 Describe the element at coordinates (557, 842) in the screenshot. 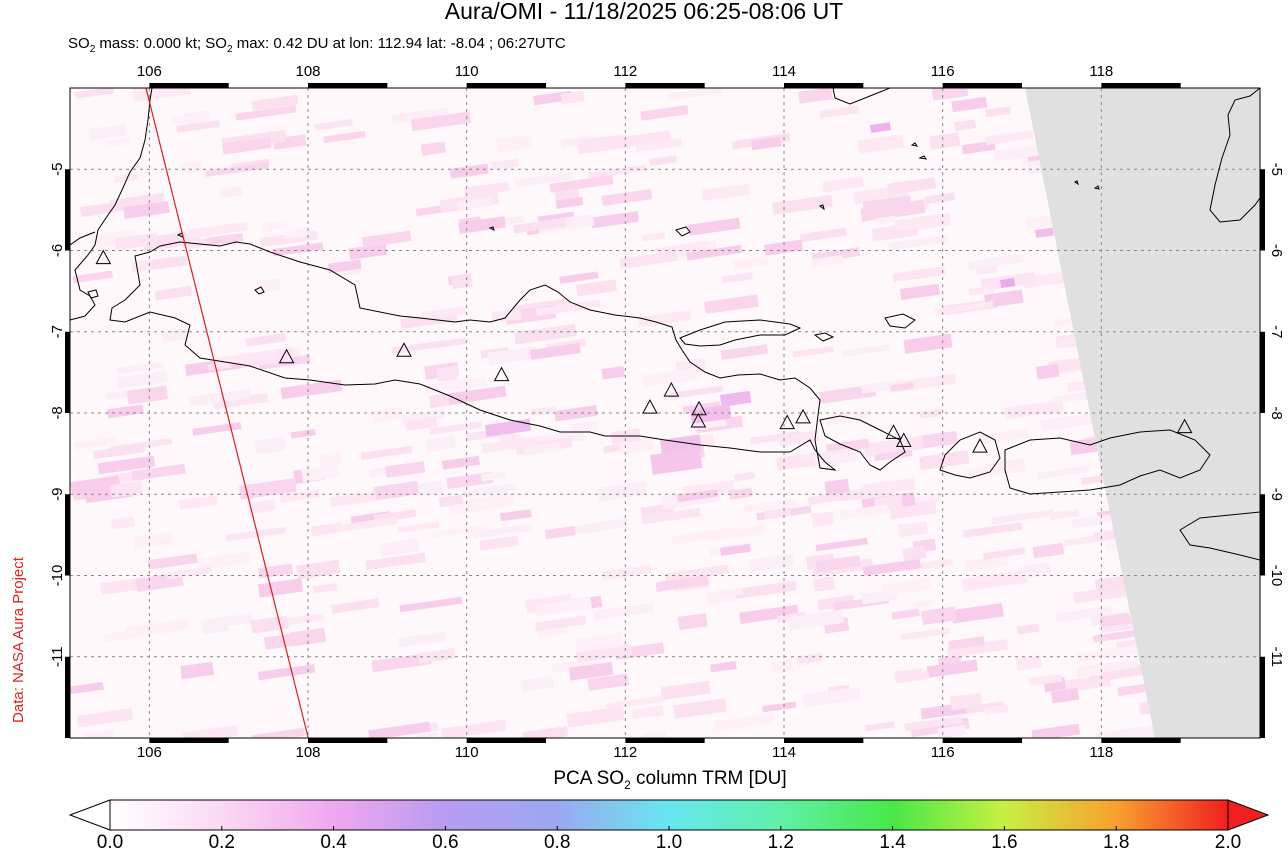

I see `colorbar-tick-label: 0.8` at that location.